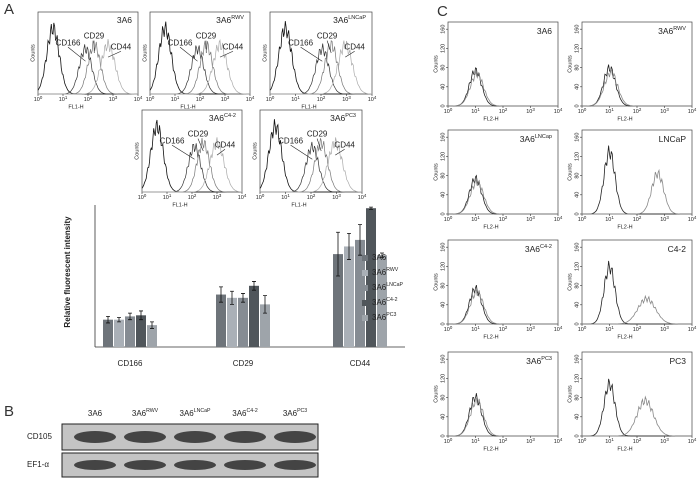 This screenshot has height=483, width=697. What do you see at coordinates (298, 205) in the screenshot?
I see `x-axis-label: FL1-H` at bounding box center [298, 205].